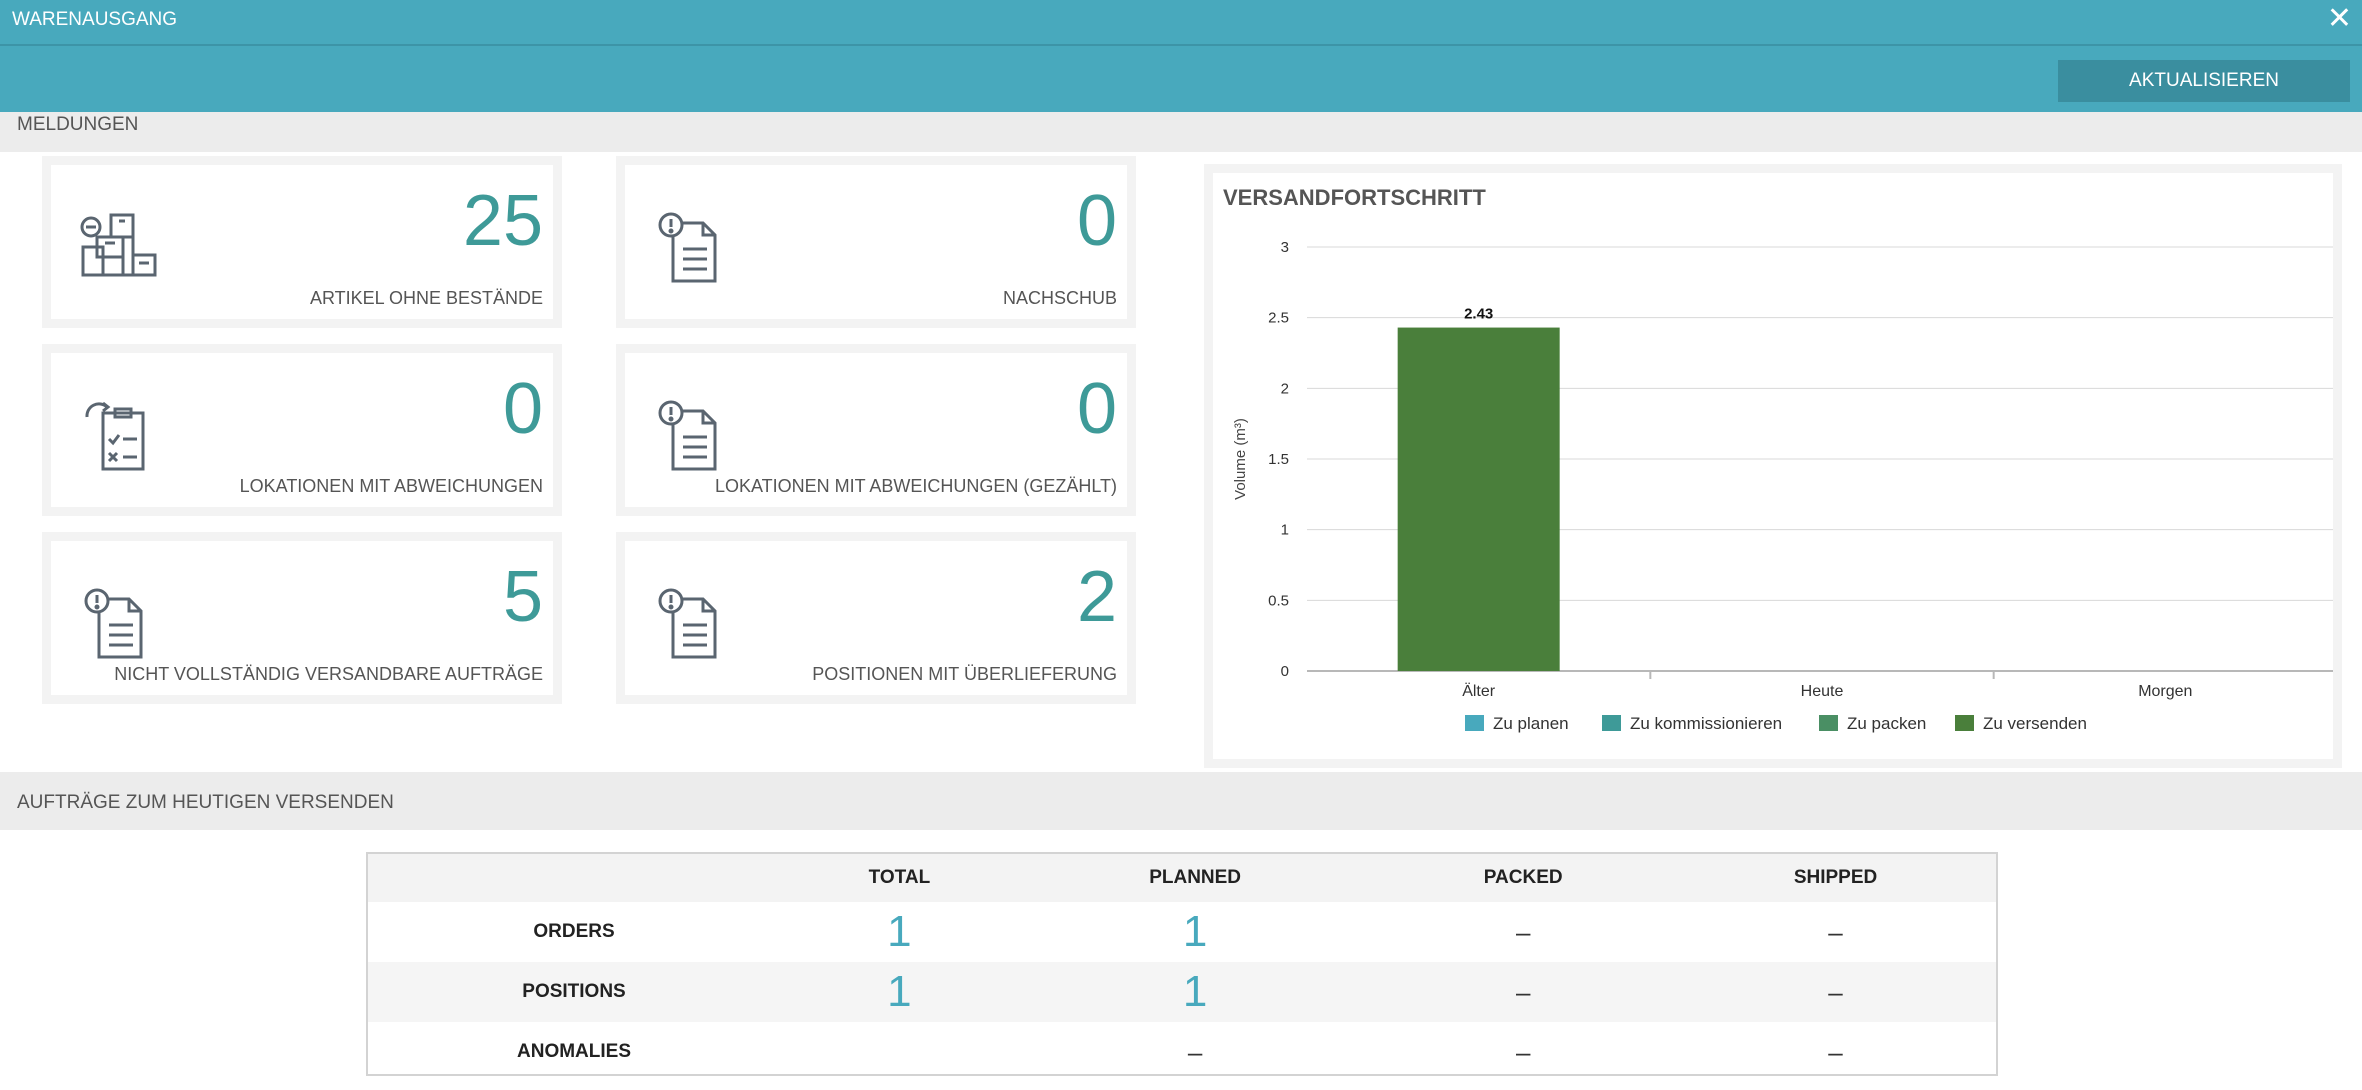  Describe the element at coordinates (876, 430) in the screenshot. I see `stat-card-locations-with-deviations-counted: 0 LOKATIONEN MIT ABWEICHUNGEN (GEZÄHLT)` at that location.